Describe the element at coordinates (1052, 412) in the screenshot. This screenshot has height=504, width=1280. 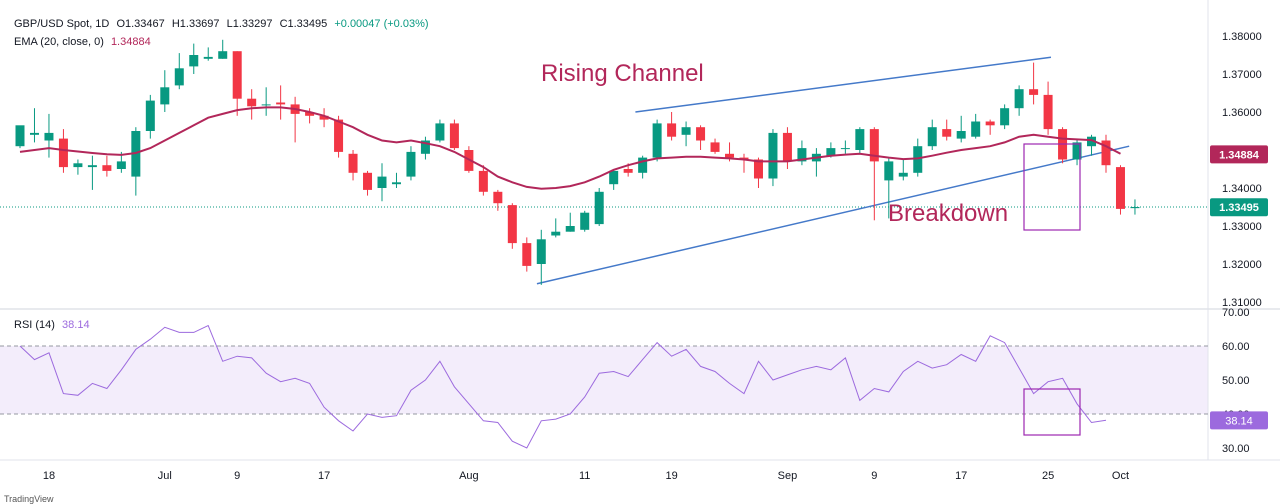
I see `rsi-highlight-box` at that location.